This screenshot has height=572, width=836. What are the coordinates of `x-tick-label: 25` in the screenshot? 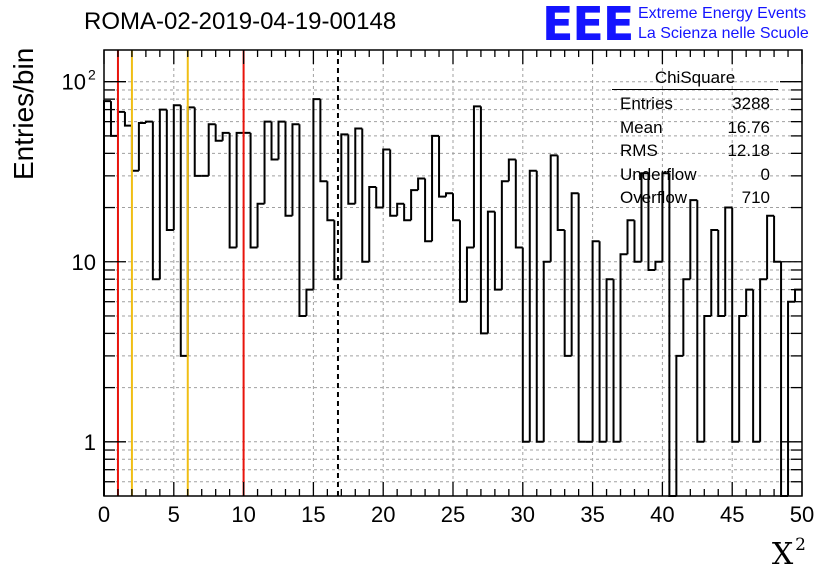 It's located at (453, 514).